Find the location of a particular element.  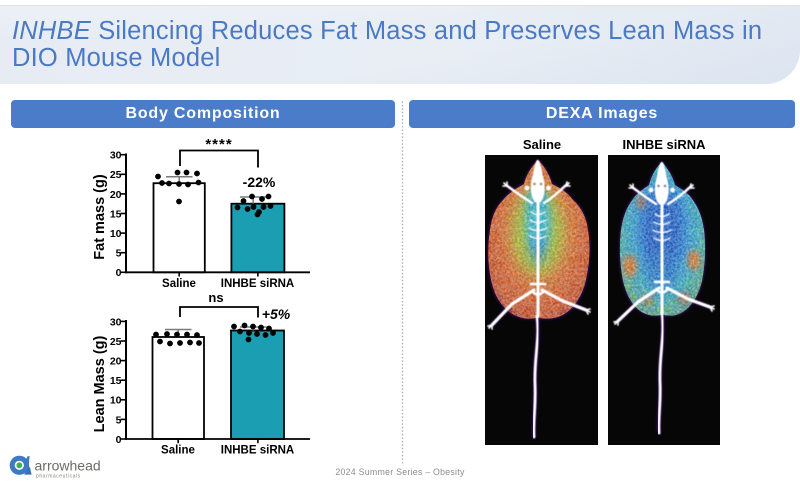

svg-text: Fat mass (g) is located at coordinates (100, 217).